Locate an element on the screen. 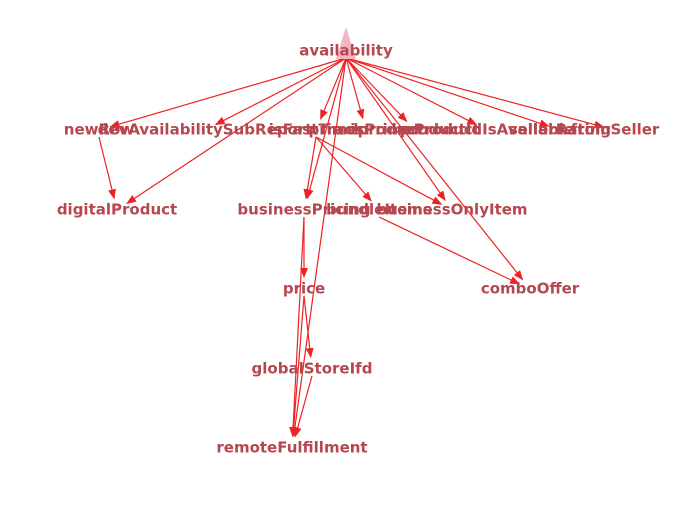 This screenshot has width=696, height=523. node-isPrimeProduct: isPrimeProduct is located at coordinates (415, 130).